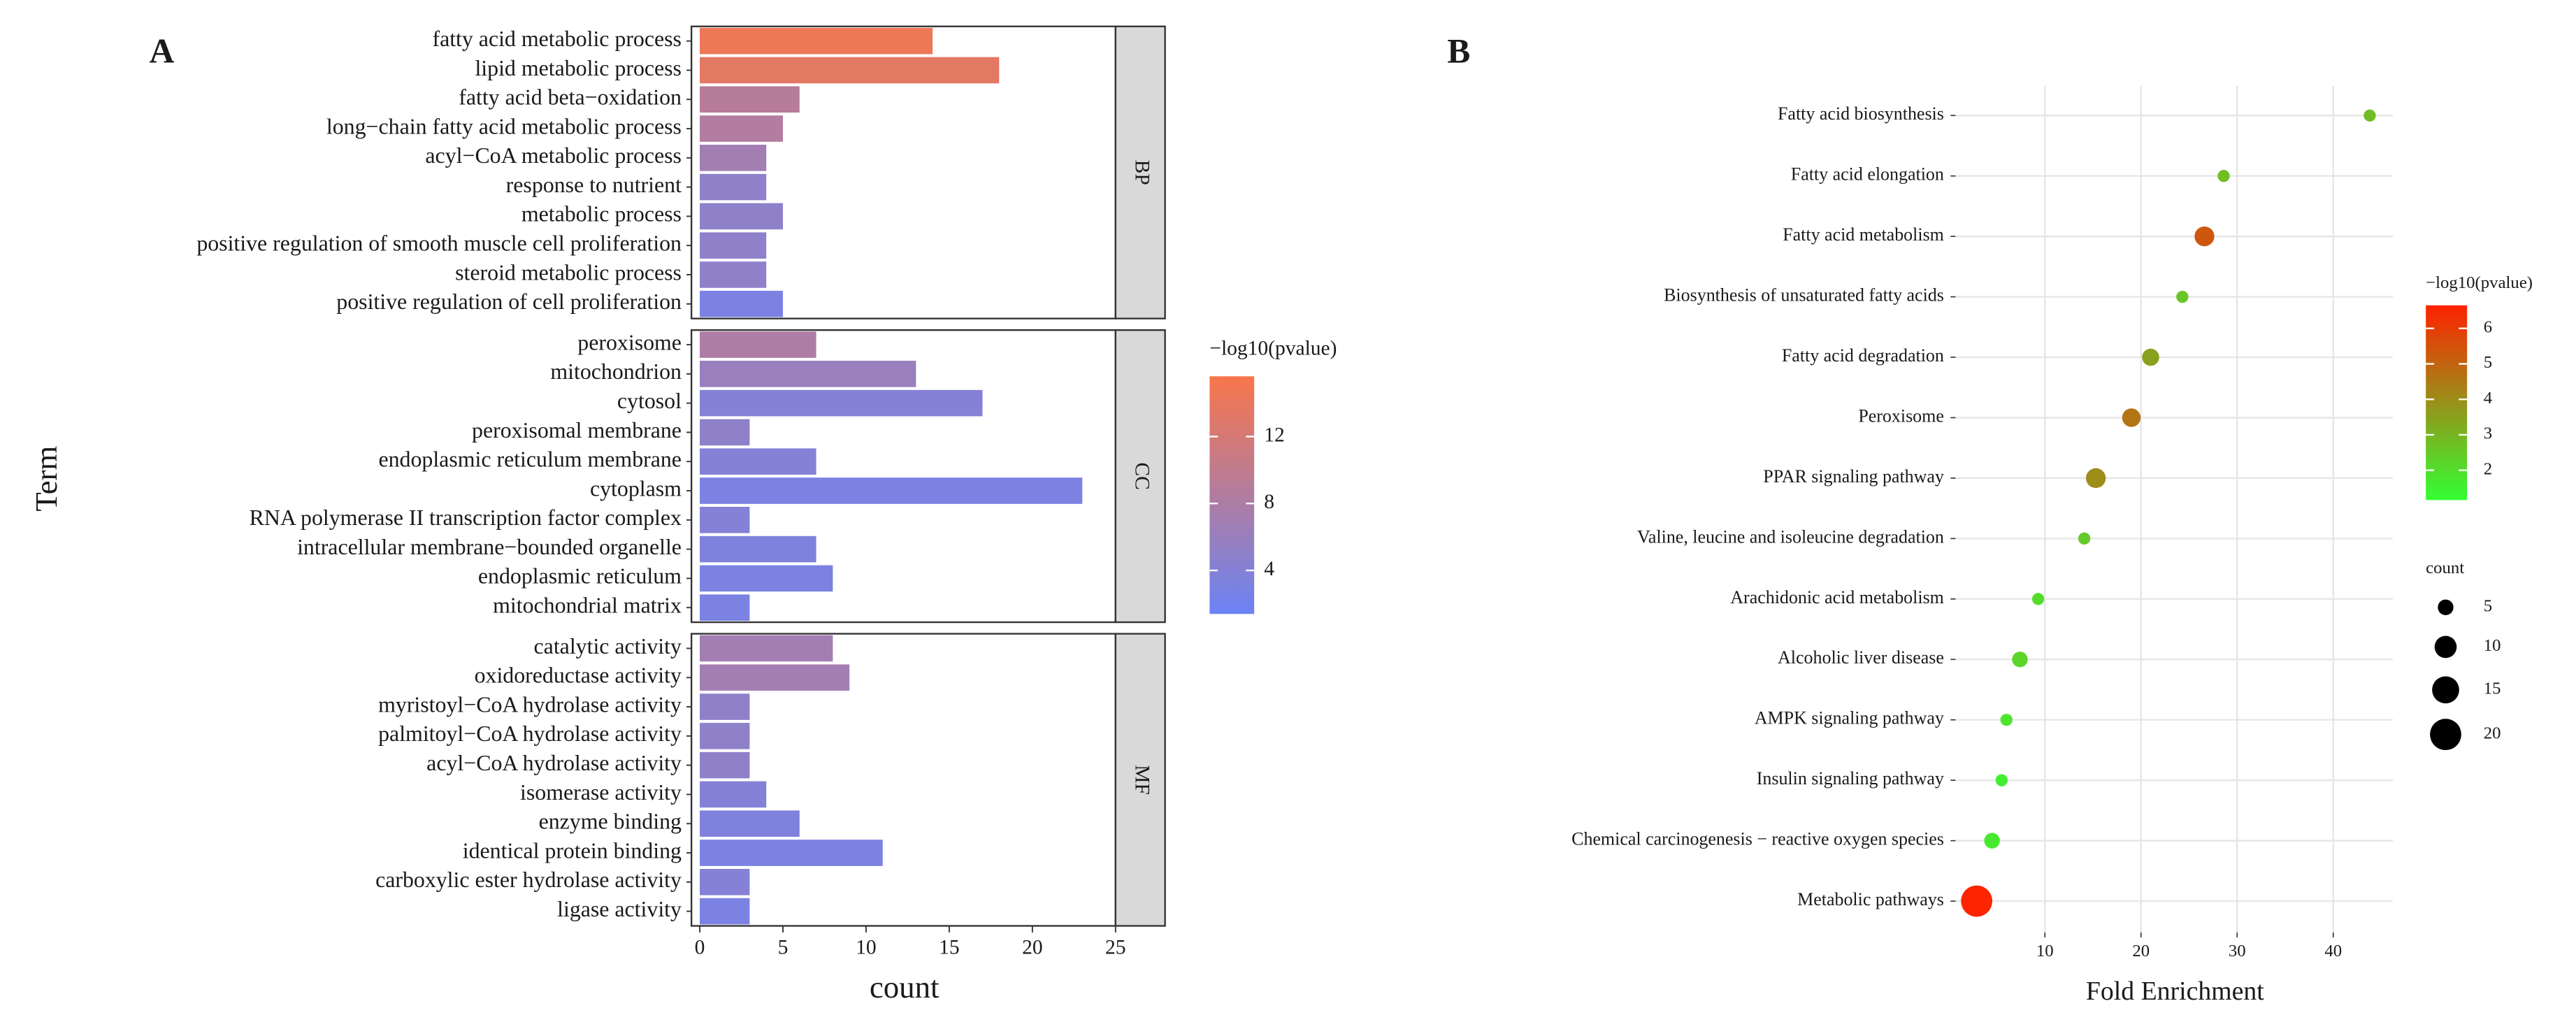 This screenshot has height=1015, width=2576. I want to click on category-label: intracellular membrane−bounded organelle, so click(489, 547).